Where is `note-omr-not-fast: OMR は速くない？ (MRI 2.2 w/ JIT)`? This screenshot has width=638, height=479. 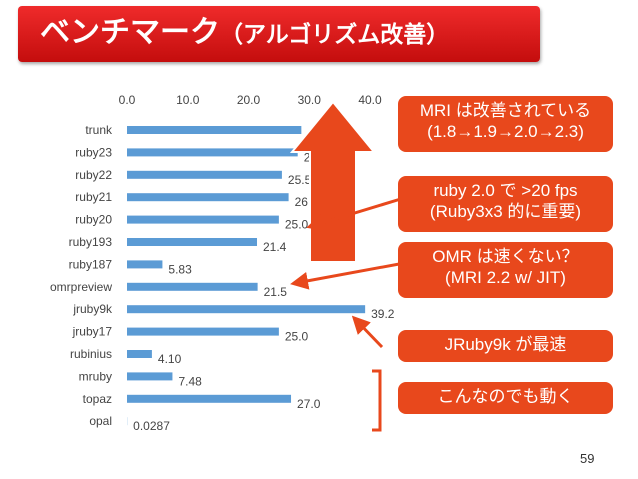
note-omr-not-fast: OMR は速くない？ (MRI 2.2 w/ JIT) is located at coordinates (505, 270).